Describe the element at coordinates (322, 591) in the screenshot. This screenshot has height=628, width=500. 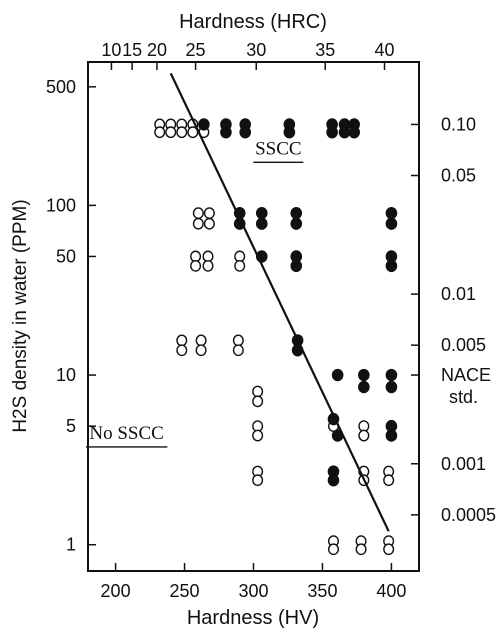
I see `x-tick-label: 350` at that location.